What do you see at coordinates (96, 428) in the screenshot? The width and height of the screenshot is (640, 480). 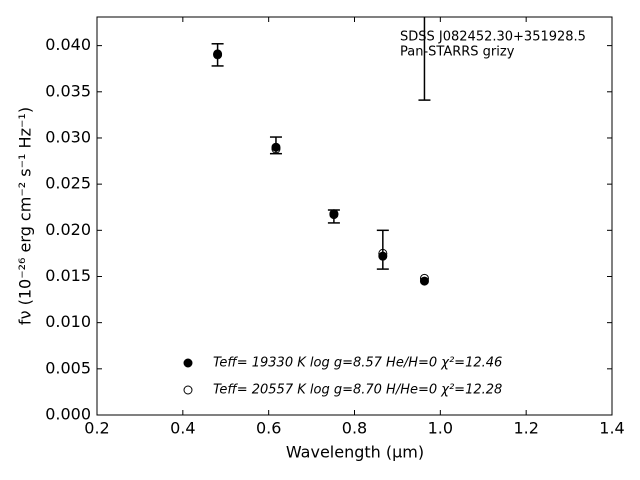 I see `x-tick-label: 0.2` at bounding box center [96, 428].